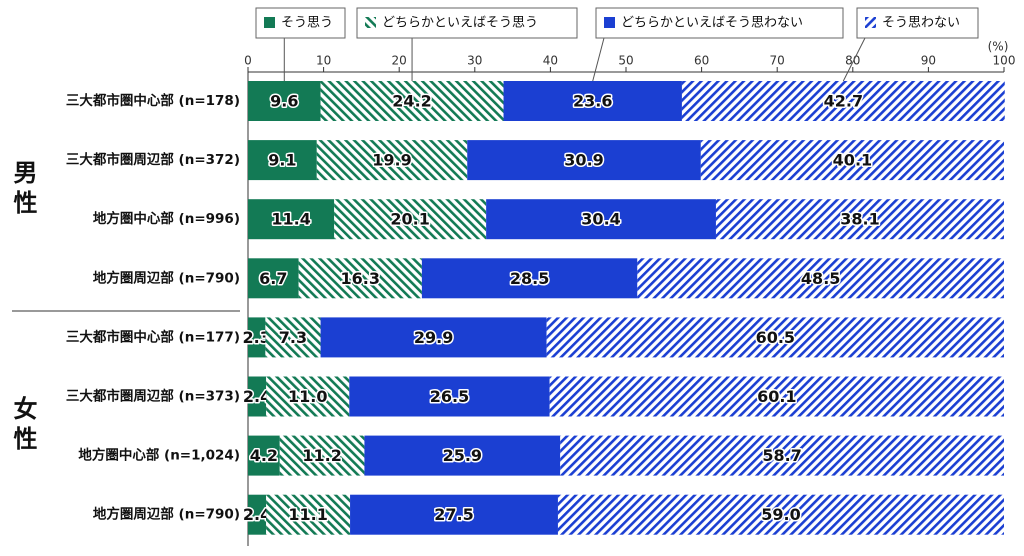  Describe the element at coordinates (998, 47) in the screenshot. I see `x-unit: (%)` at that location.